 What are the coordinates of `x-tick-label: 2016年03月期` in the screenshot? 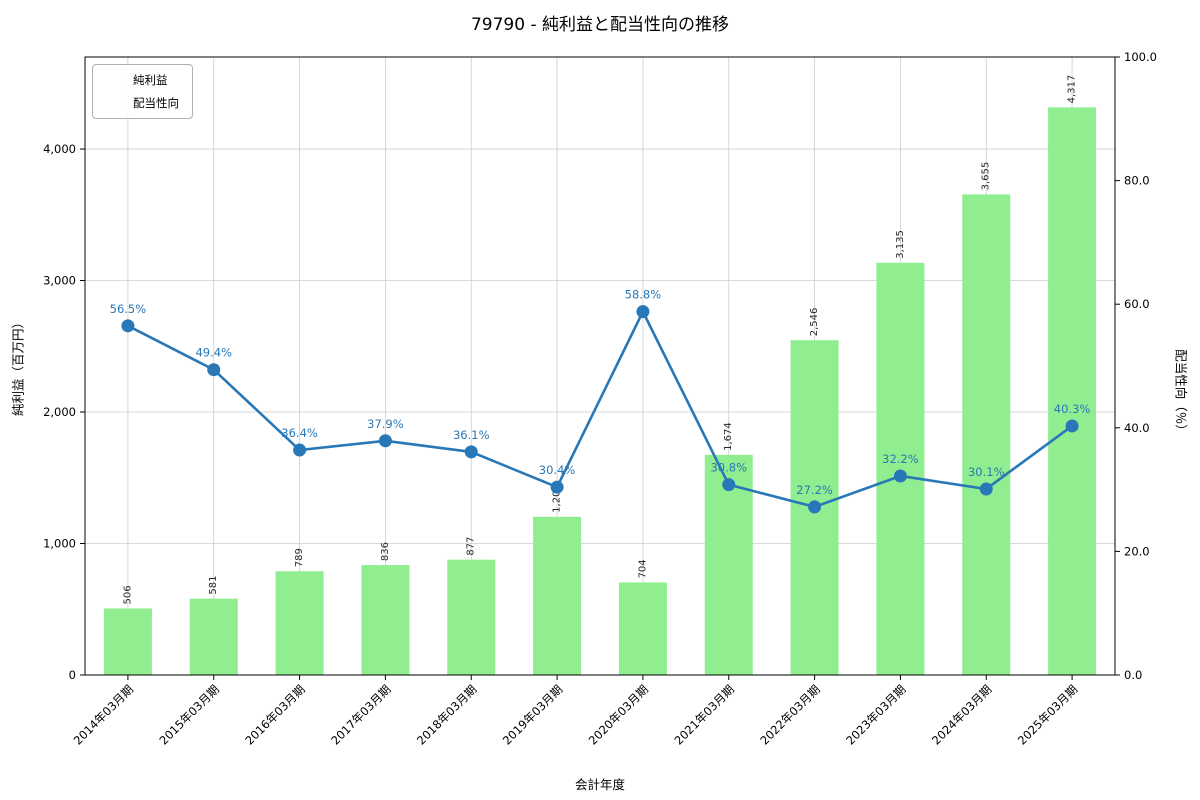 It's located at (274, 714).